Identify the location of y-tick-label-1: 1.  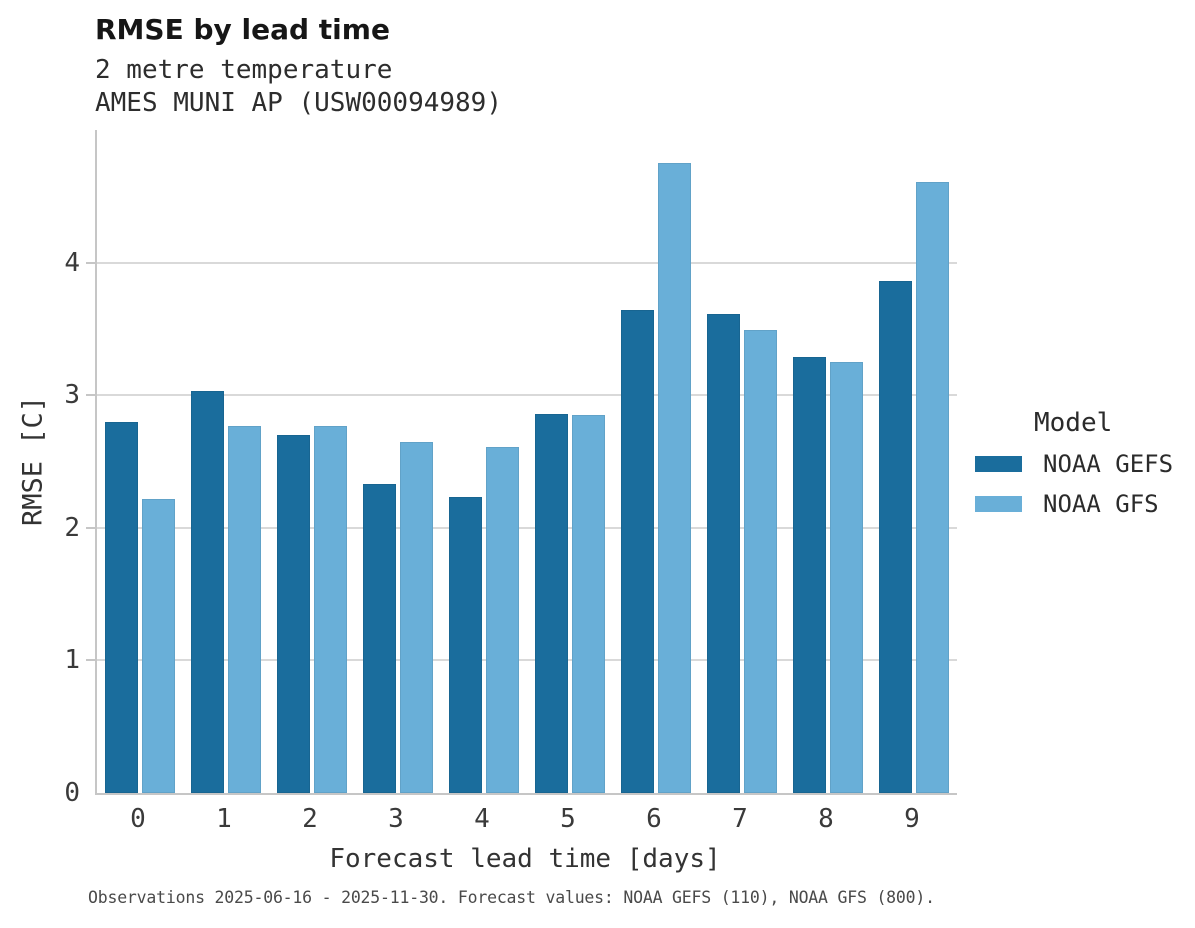
(72, 660).